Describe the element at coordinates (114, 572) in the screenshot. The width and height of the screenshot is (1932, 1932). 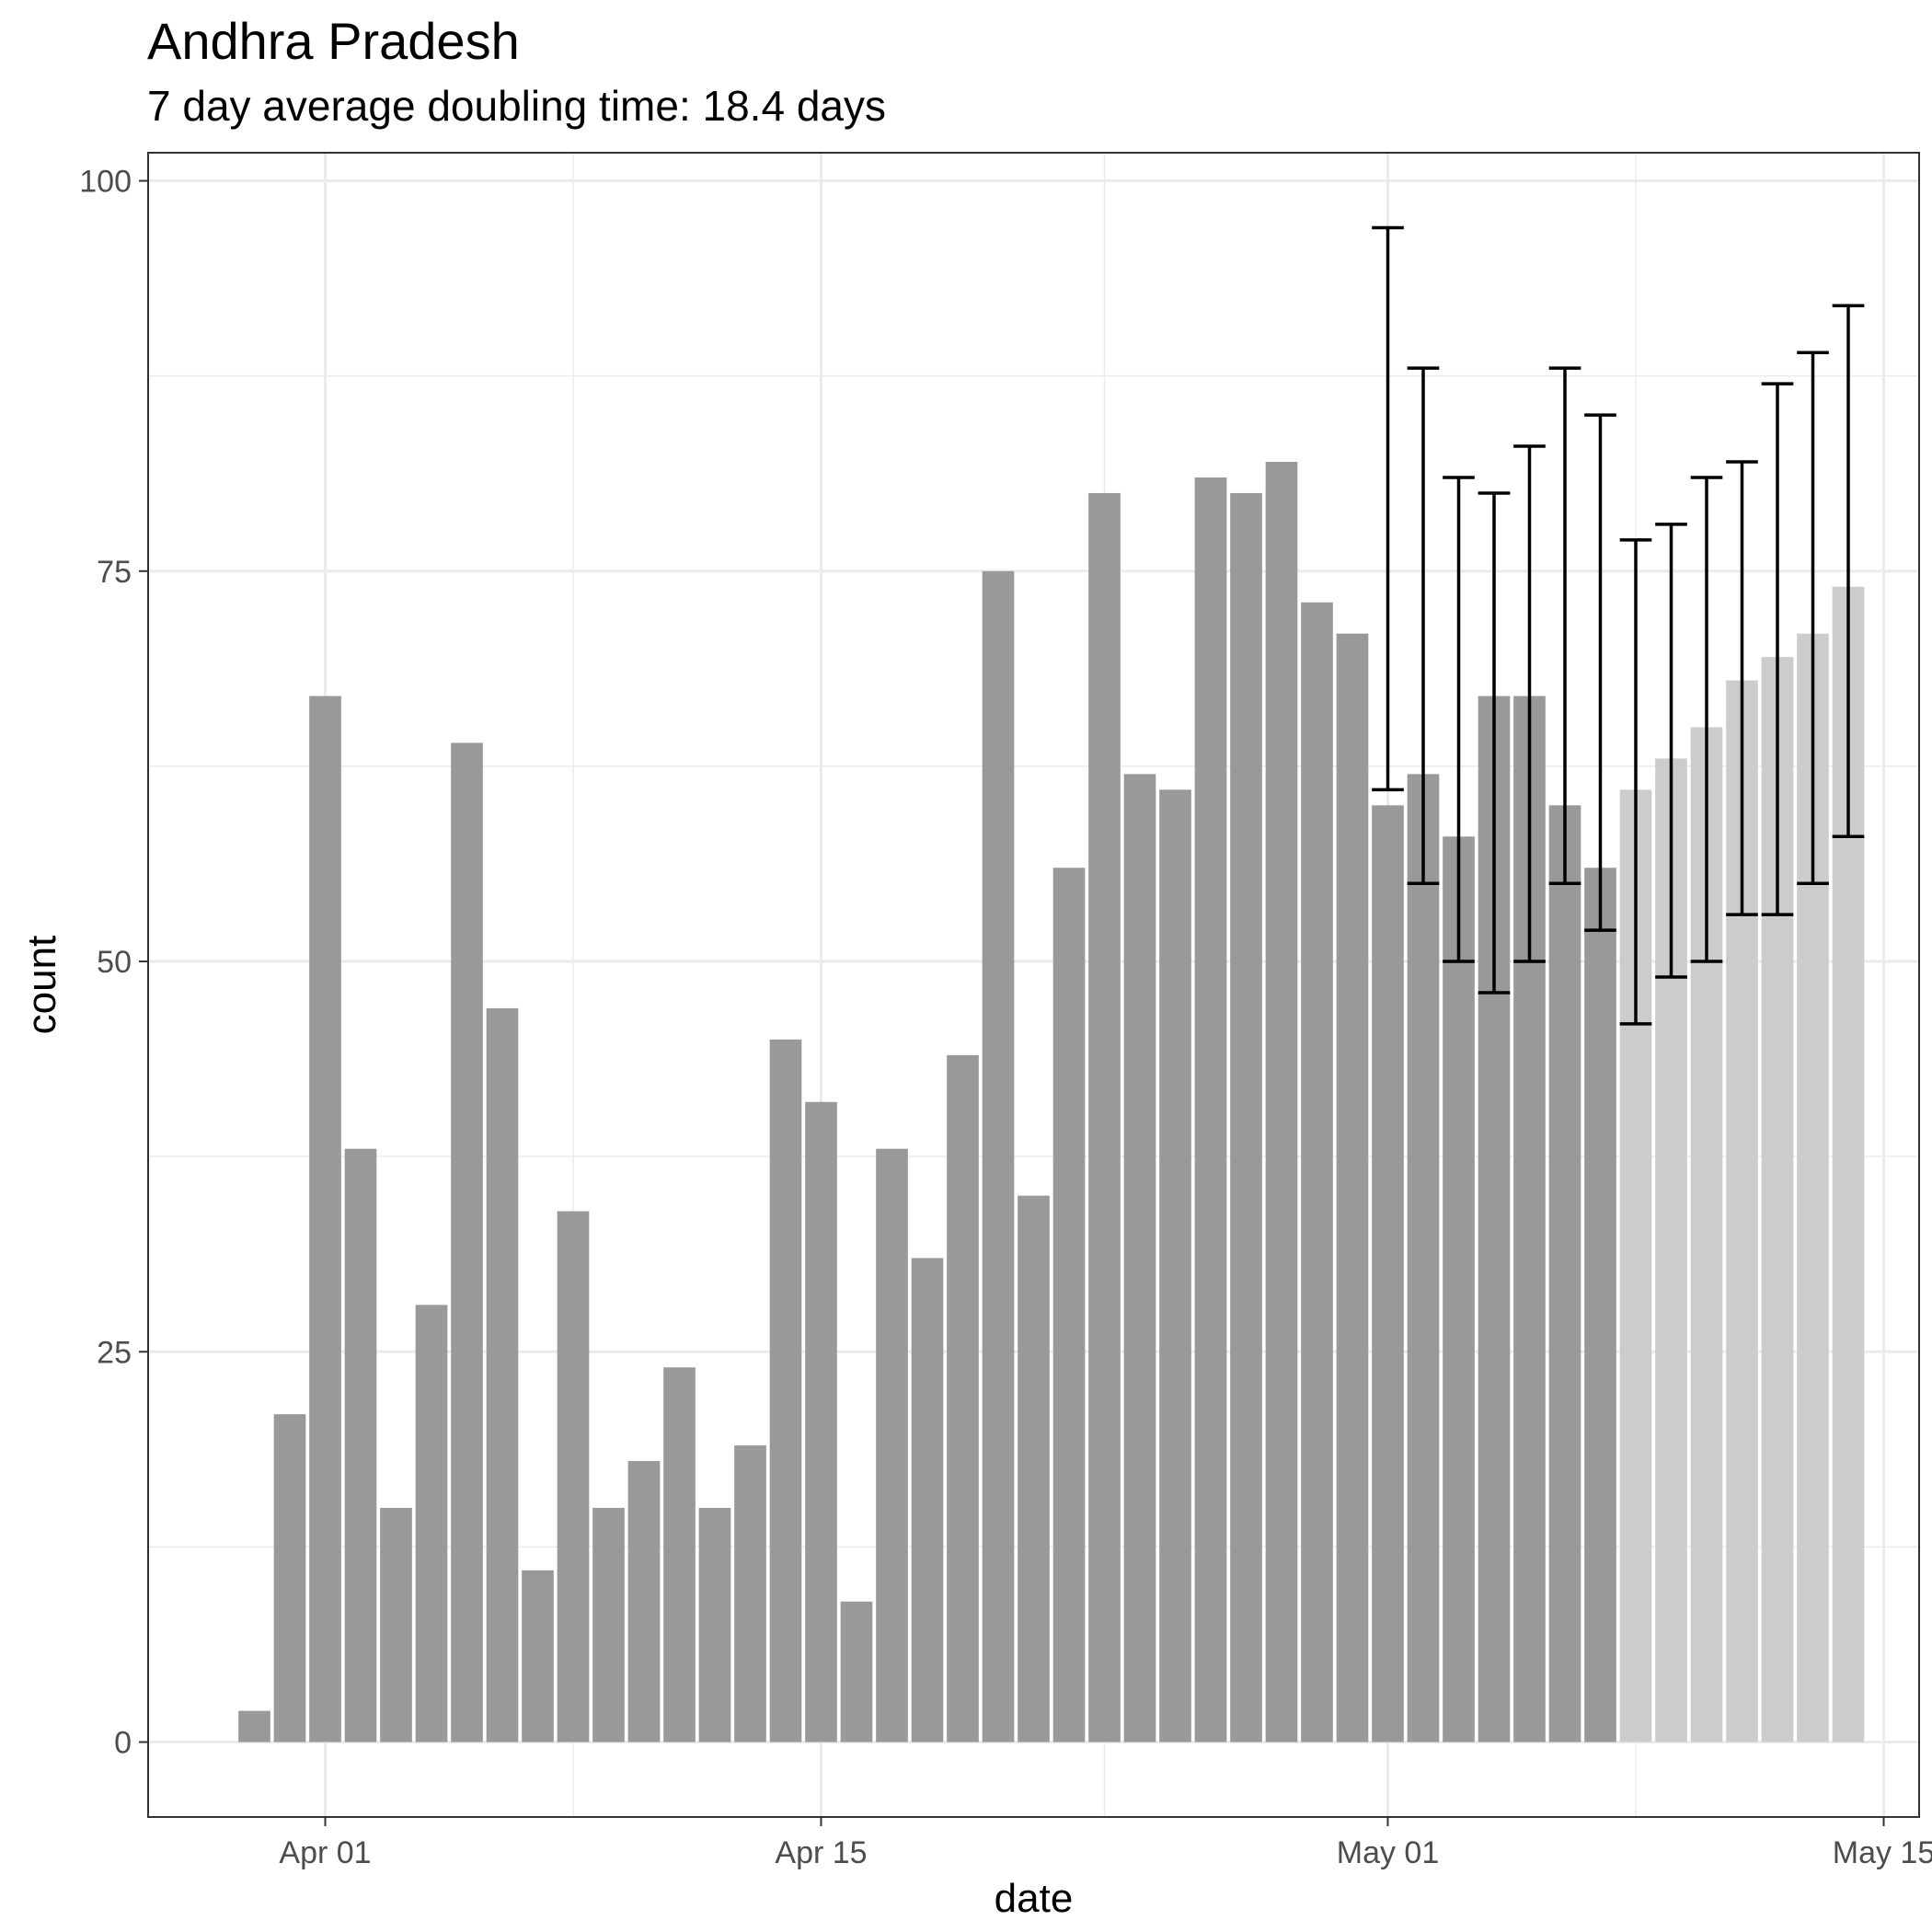
I see `y-tick-label: 75` at that location.